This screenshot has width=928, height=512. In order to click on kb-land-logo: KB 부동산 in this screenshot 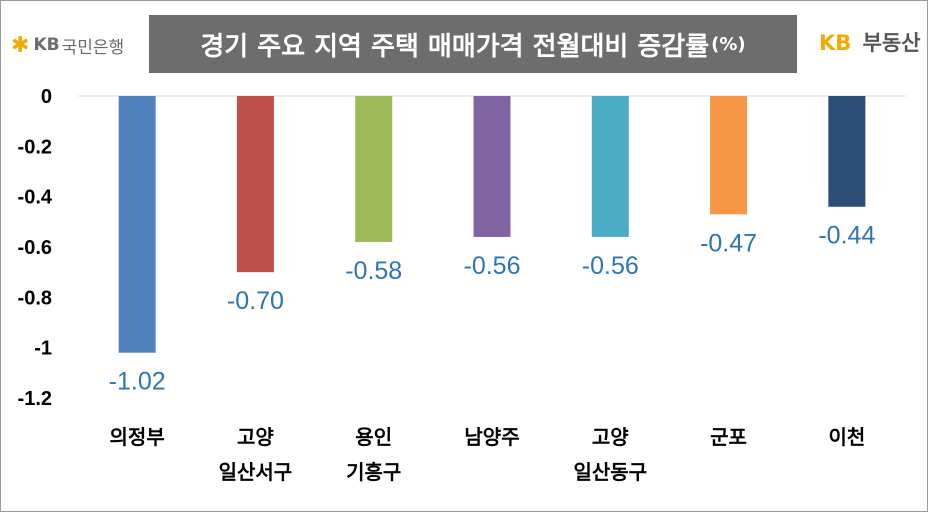, I will do `click(870, 42)`.